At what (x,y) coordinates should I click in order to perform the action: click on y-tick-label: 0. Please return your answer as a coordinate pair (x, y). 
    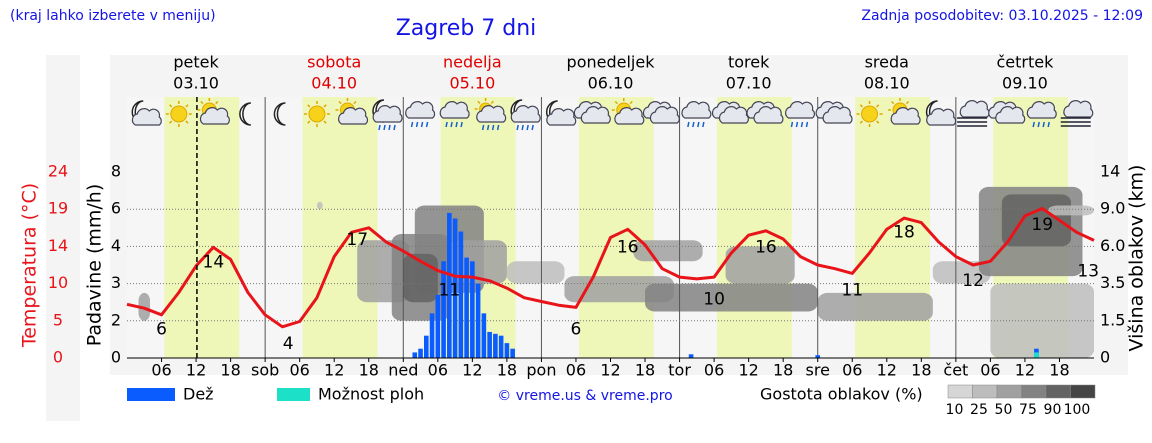
    Looking at the image, I should click on (116, 357).